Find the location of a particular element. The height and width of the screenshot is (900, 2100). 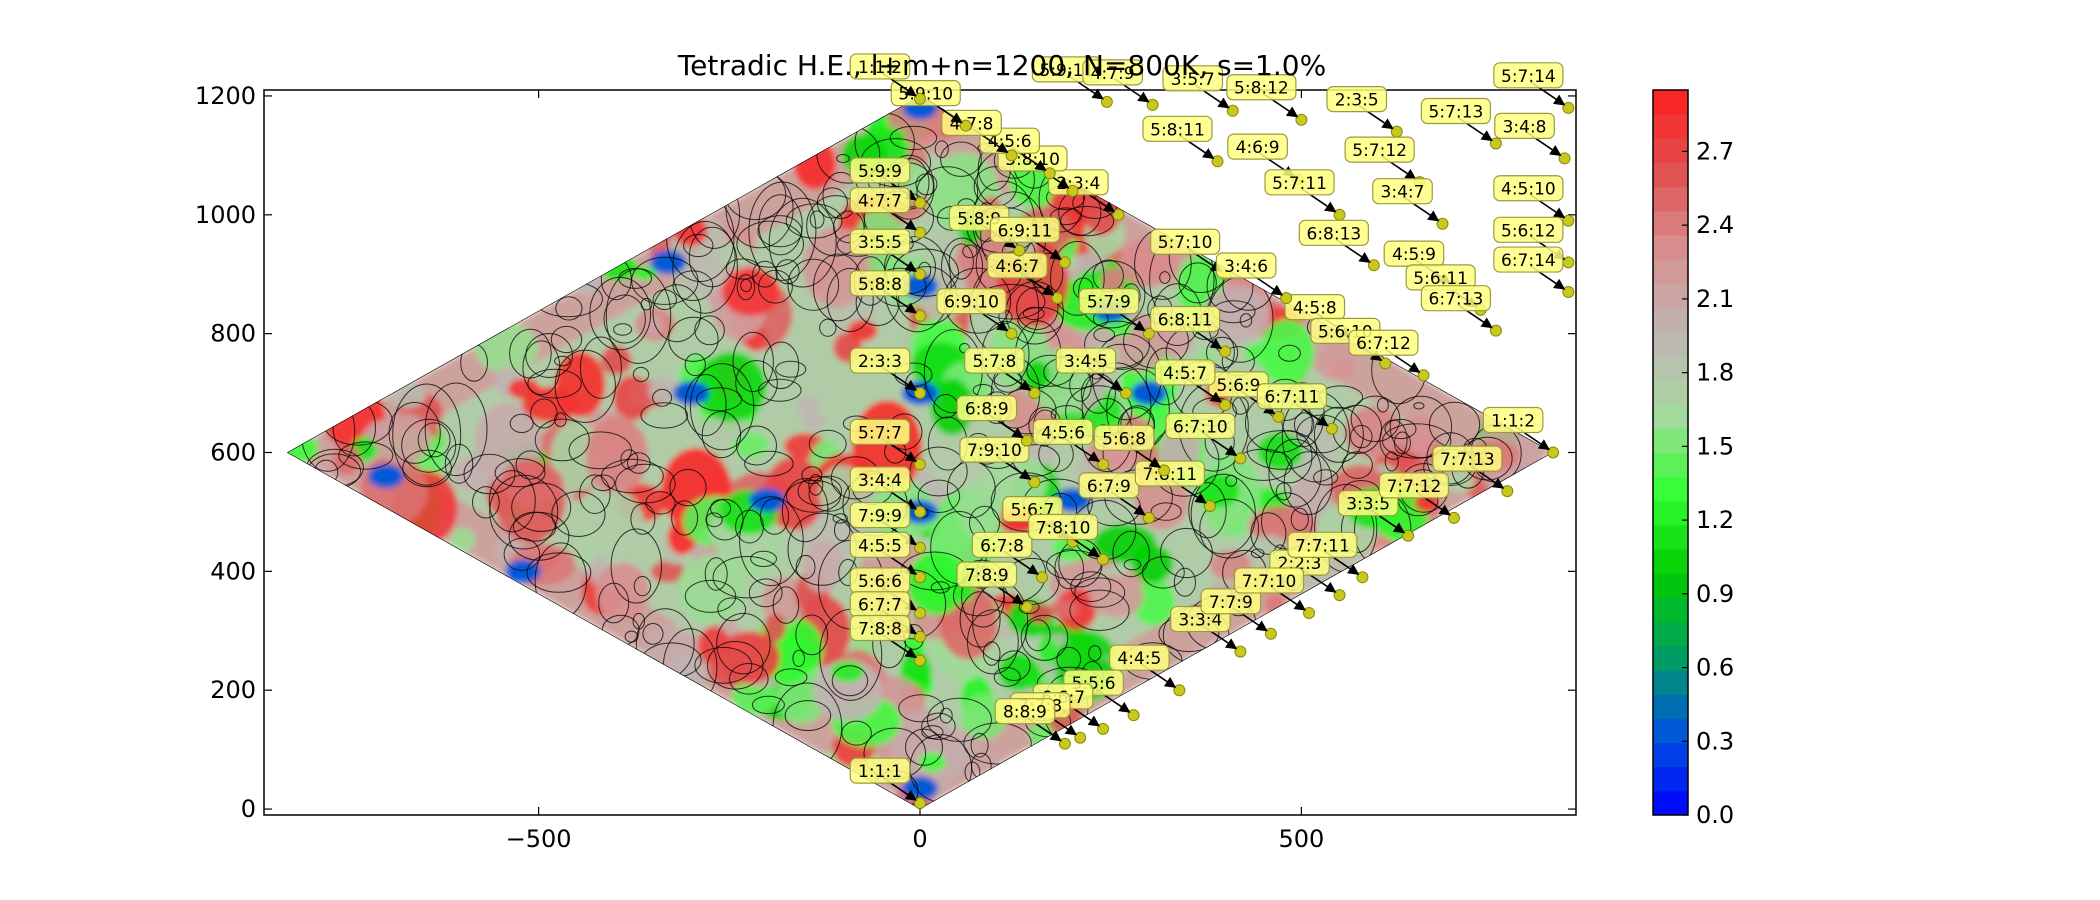

annotation: 6:8:11 is located at coordinates (1191, 331).